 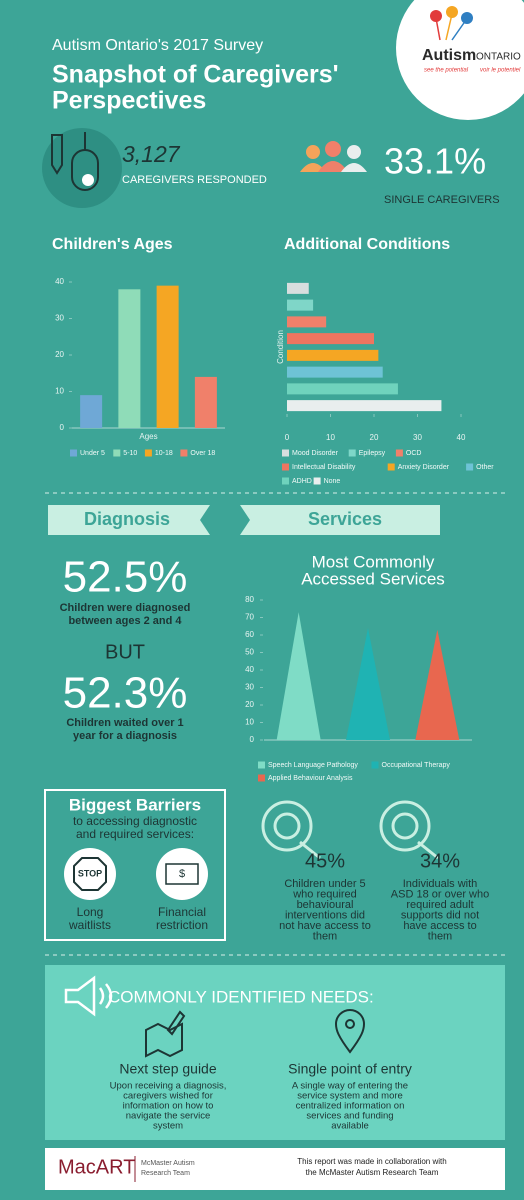 What do you see at coordinates (498, 57) in the screenshot?
I see `logo-name-caps: ONTARIO` at bounding box center [498, 57].